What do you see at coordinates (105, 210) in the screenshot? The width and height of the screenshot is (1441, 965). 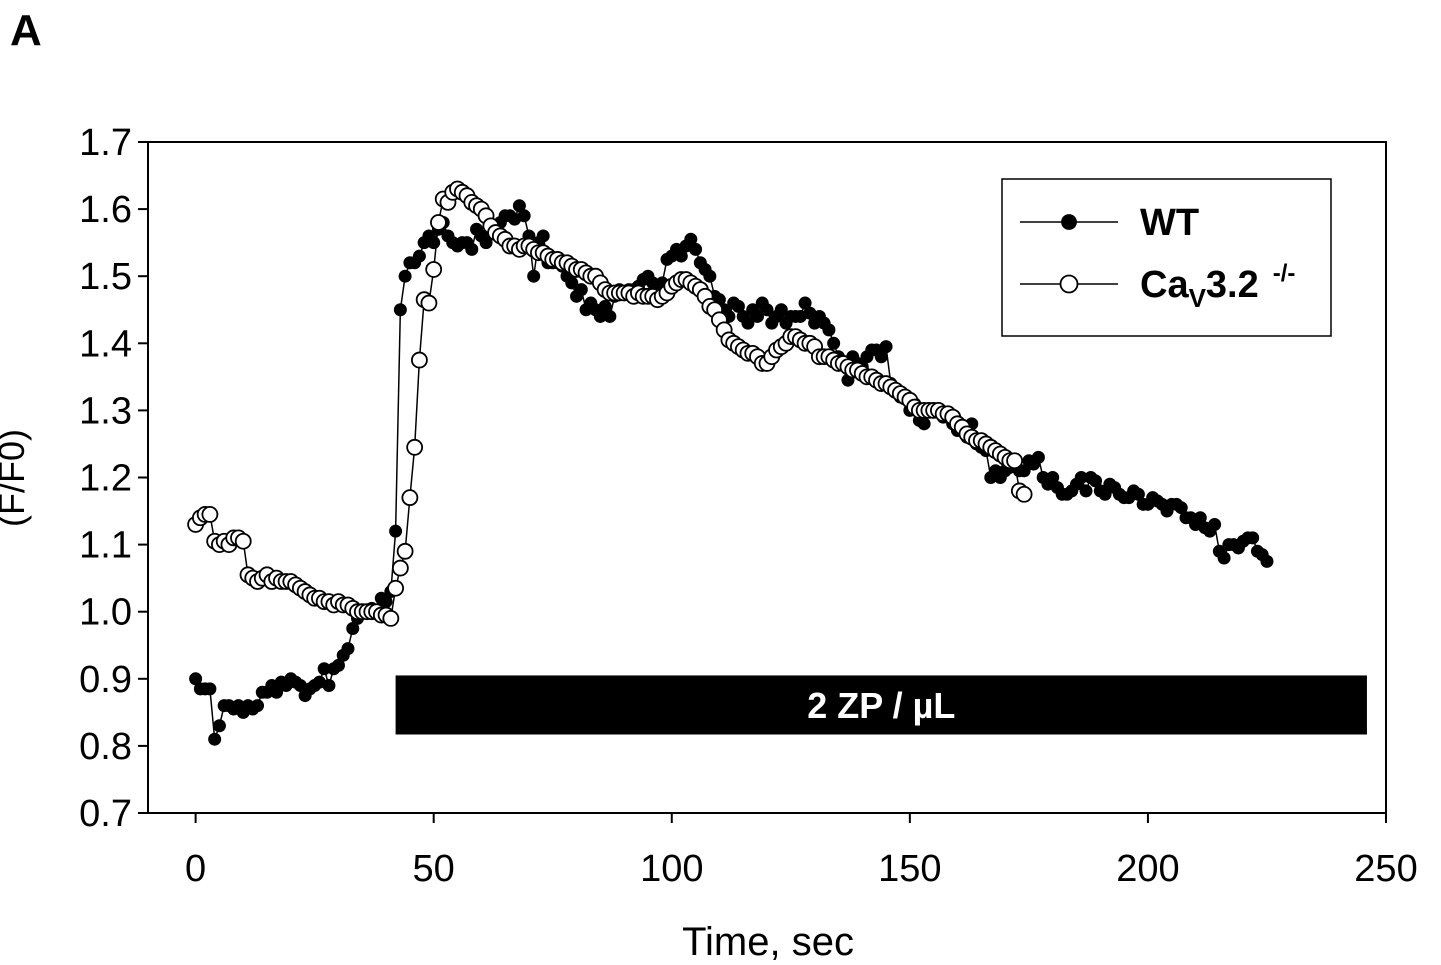 I see `y-tick-label: 1.6` at bounding box center [105, 210].